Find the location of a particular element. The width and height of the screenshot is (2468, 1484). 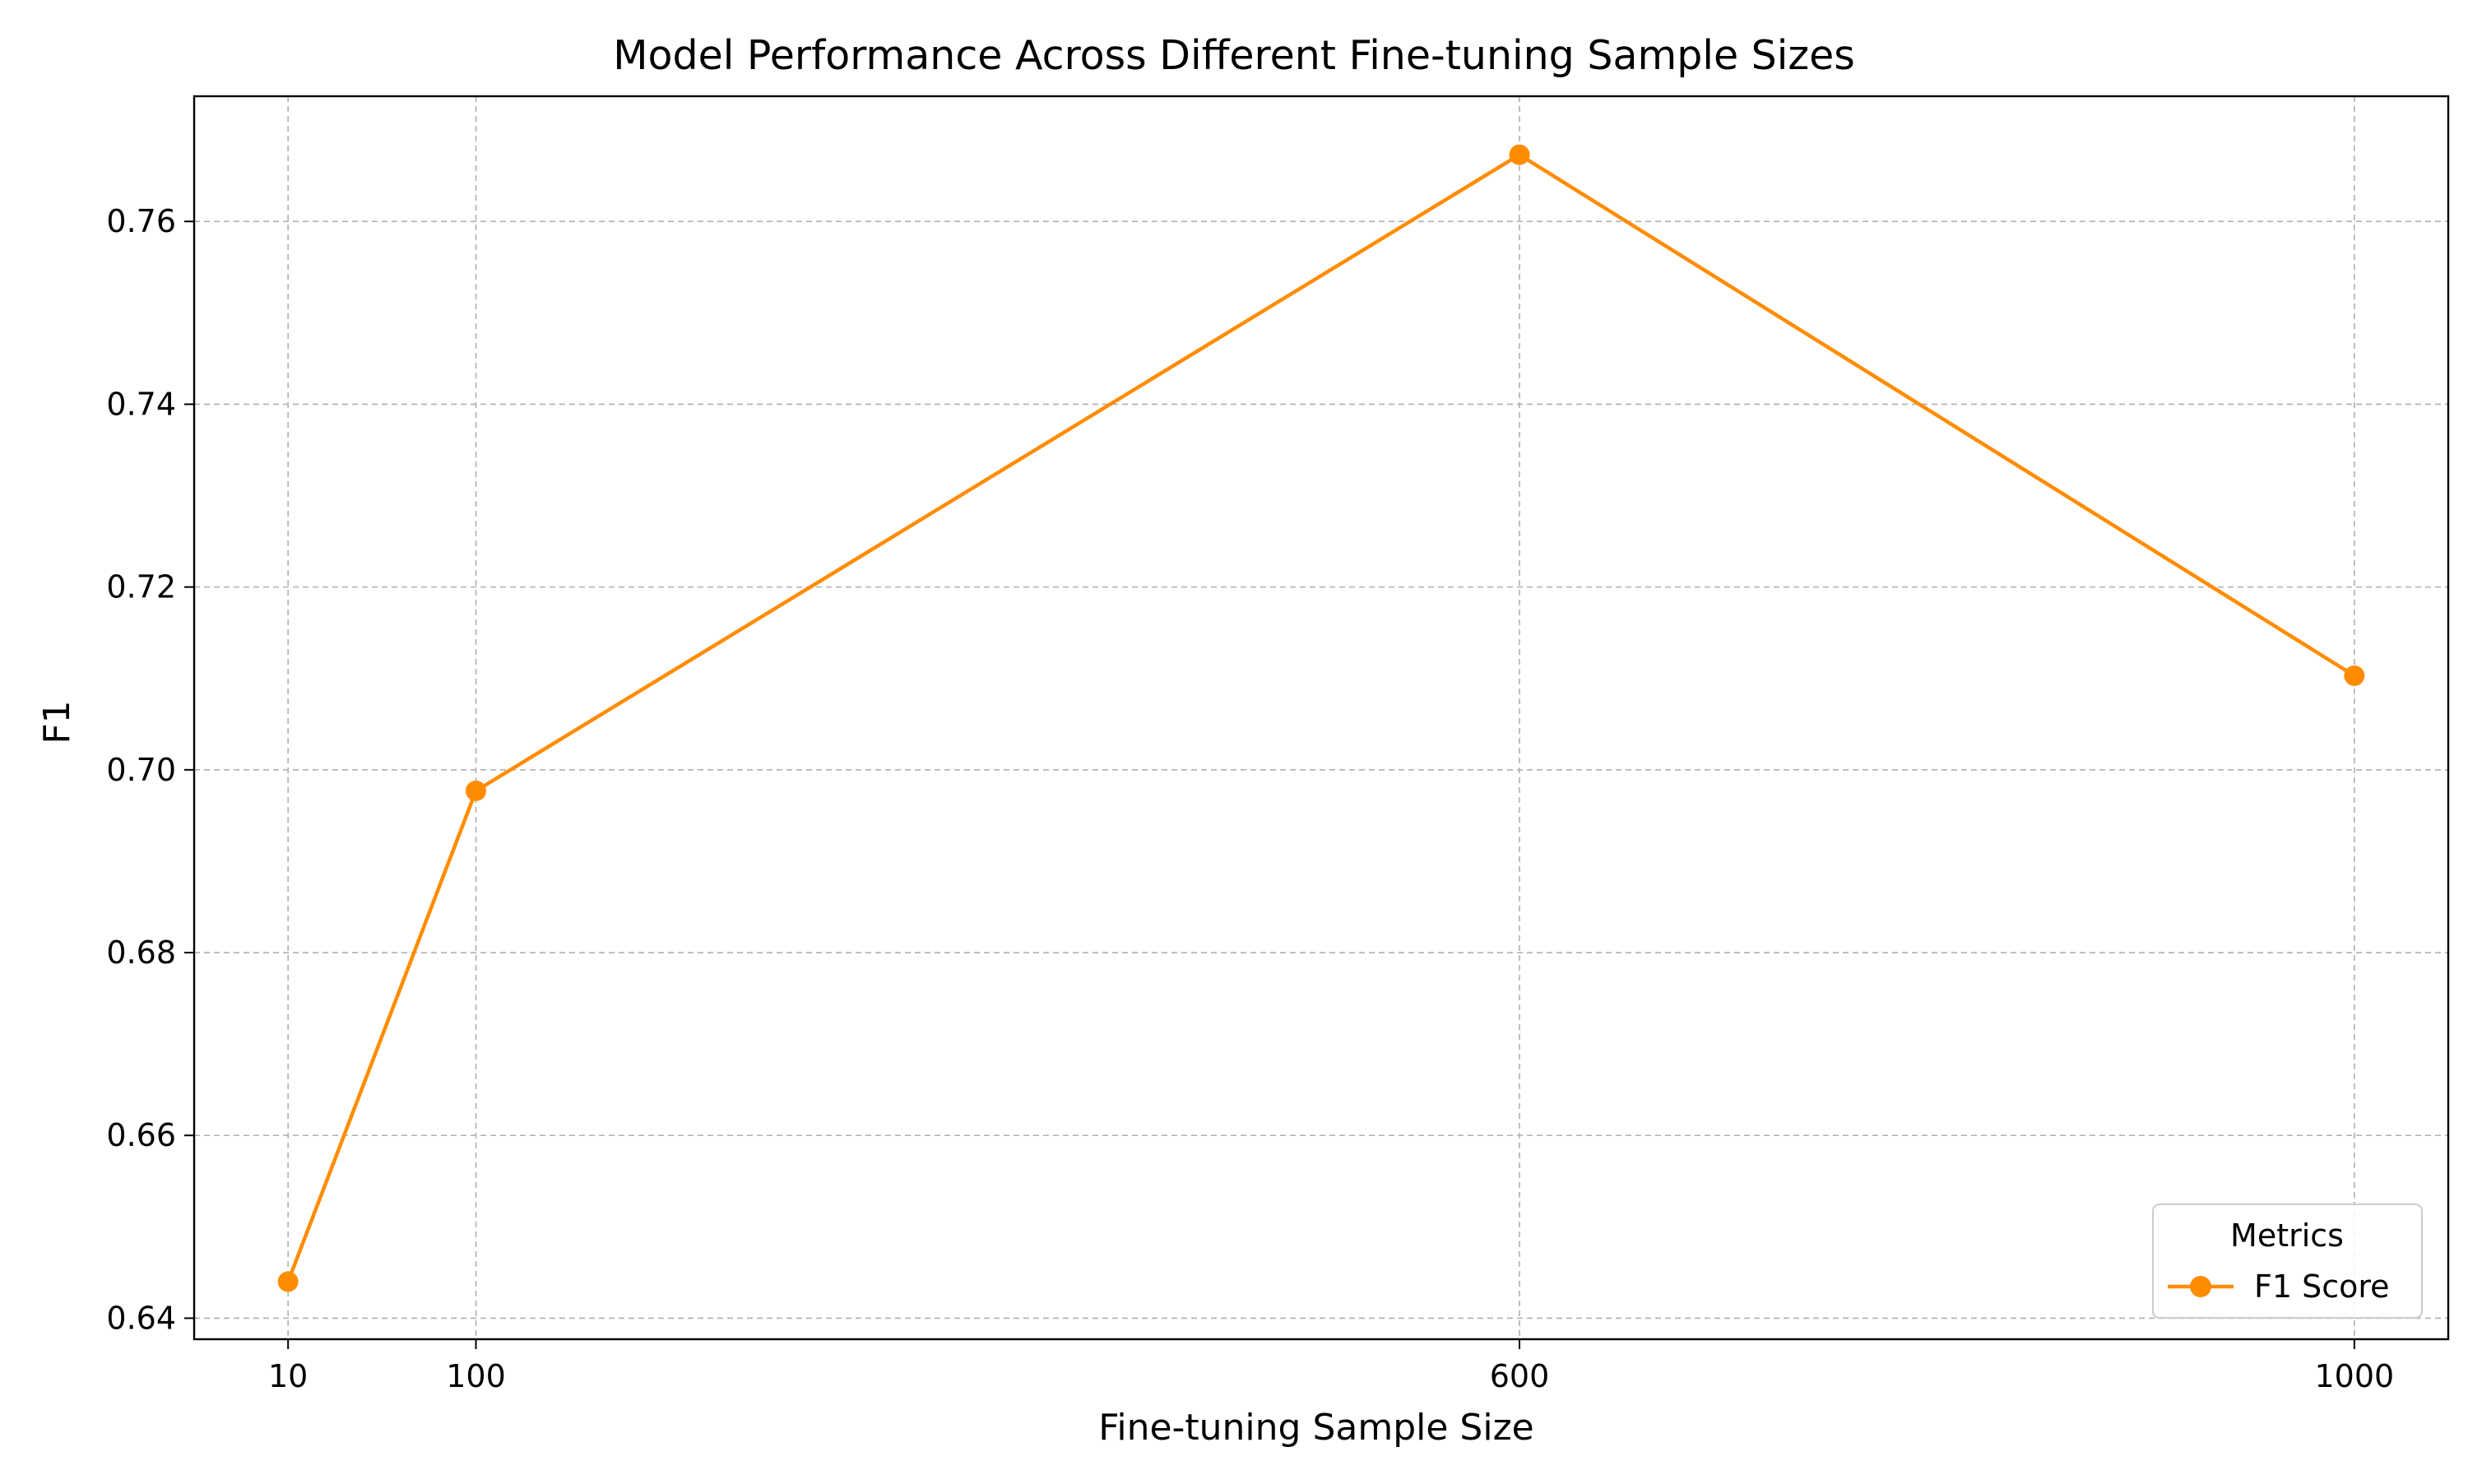

legend: Metrics F1 Score is located at coordinates (2287, 1261).